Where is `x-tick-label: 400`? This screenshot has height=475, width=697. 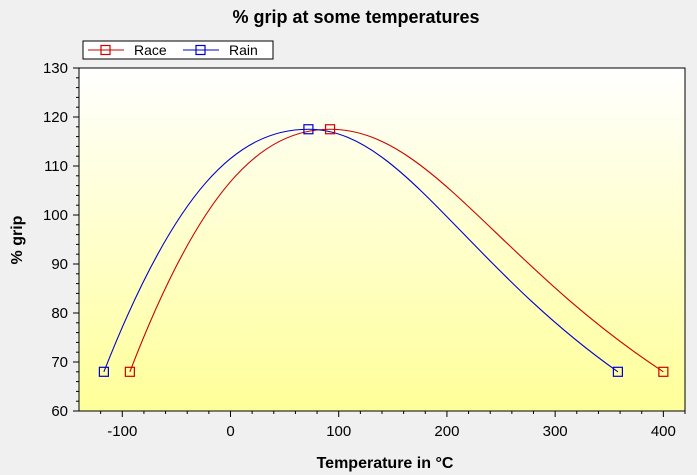 x-tick-label: 400 is located at coordinates (663, 431).